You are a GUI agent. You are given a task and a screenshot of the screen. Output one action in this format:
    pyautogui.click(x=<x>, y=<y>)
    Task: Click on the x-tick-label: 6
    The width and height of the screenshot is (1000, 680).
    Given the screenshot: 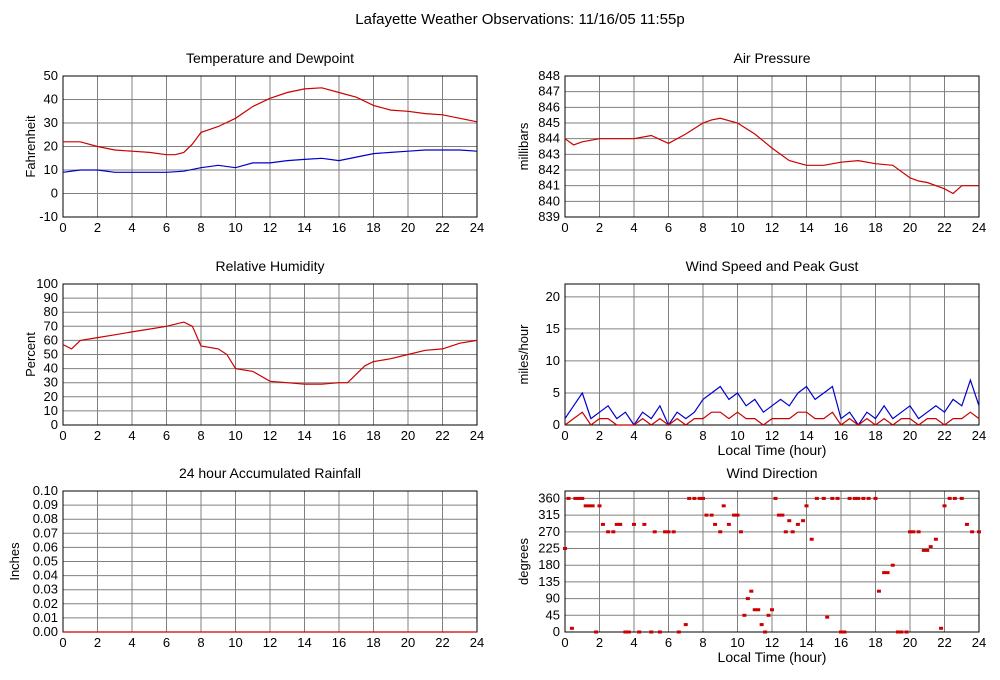 What is the action you would take?
    pyautogui.click(x=166, y=642)
    